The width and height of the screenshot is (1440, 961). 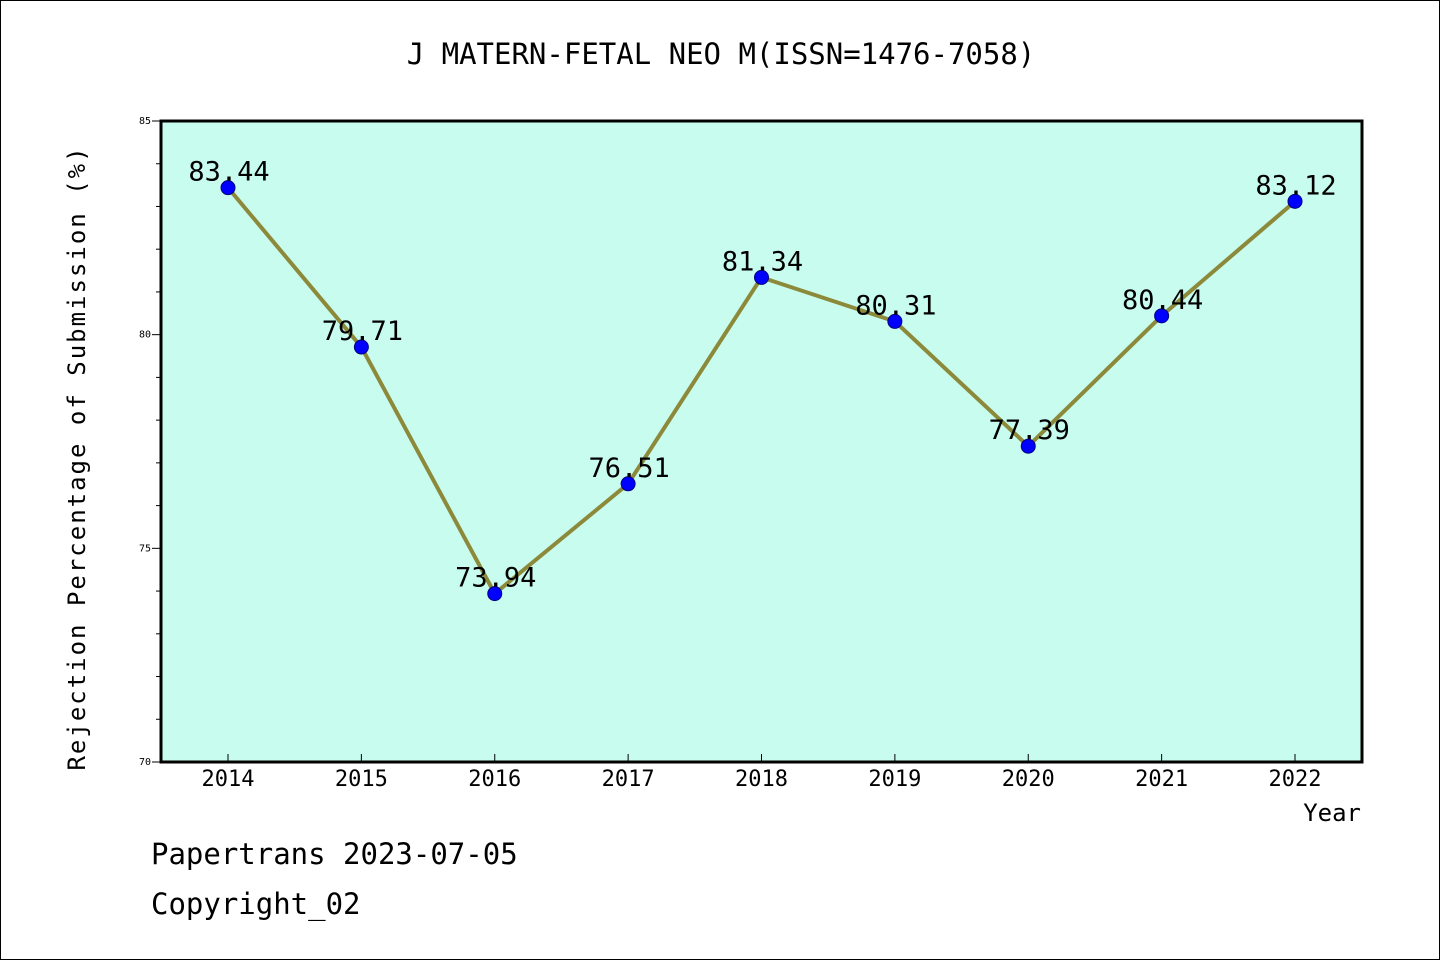 What do you see at coordinates (895, 305) in the screenshot?
I see `data-label: 80.31` at bounding box center [895, 305].